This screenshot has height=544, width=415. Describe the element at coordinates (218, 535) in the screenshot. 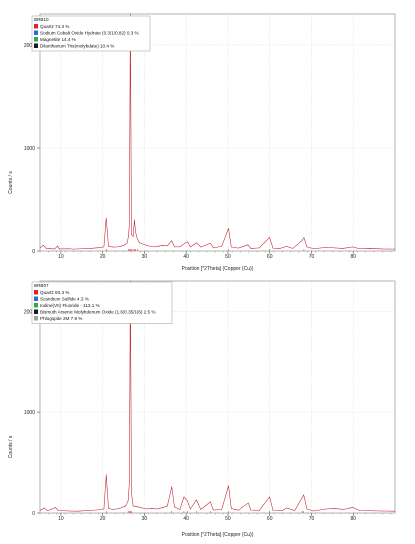

I see `x-axis-title: Position [°2Theta] (Copper (Cu))` at that location.